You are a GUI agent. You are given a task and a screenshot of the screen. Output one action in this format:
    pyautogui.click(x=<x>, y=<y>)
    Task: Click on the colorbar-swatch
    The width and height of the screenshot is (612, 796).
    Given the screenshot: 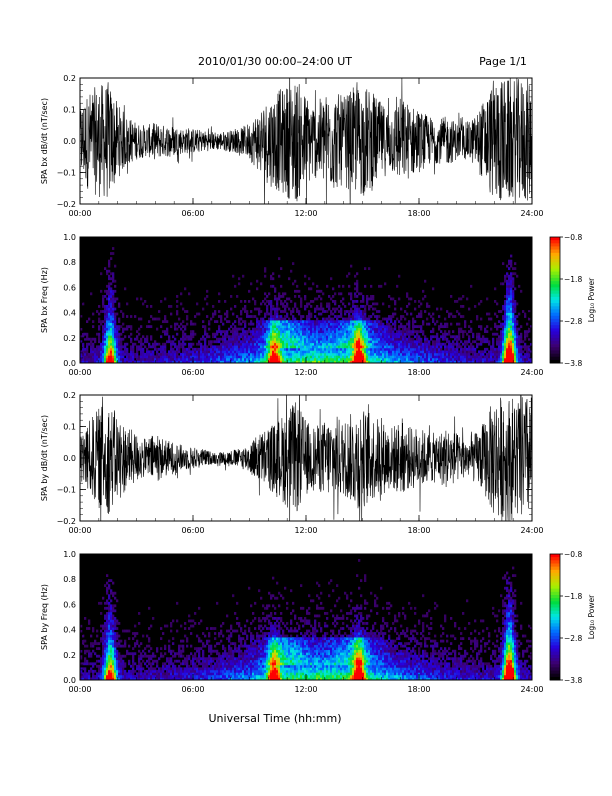 What is the action you would take?
    pyautogui.click(x=555, y=308)
    